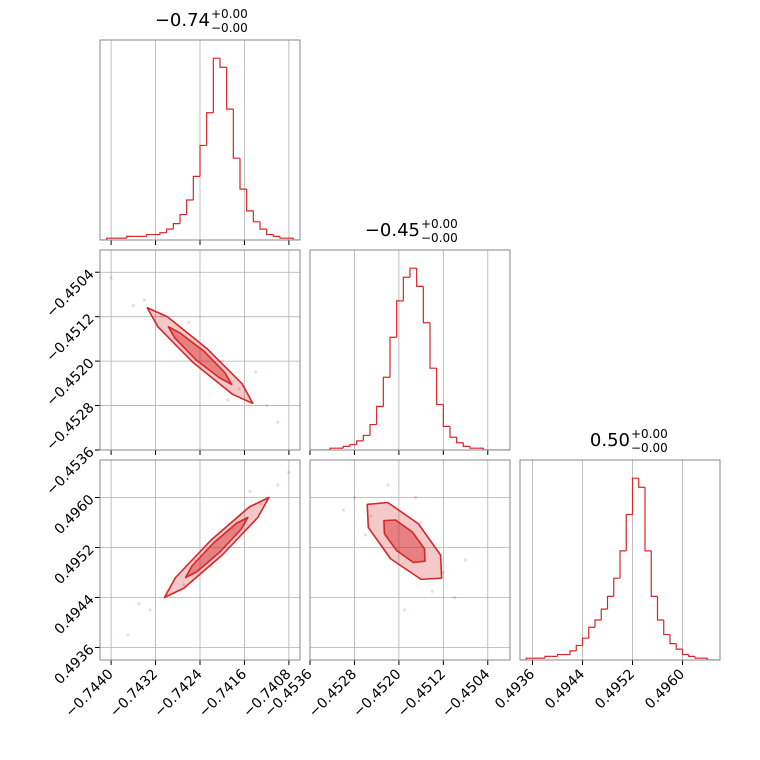 This screenshot has height=760, width=760. I want to click on y-tick-label: 0.4960, so click(75, 515).